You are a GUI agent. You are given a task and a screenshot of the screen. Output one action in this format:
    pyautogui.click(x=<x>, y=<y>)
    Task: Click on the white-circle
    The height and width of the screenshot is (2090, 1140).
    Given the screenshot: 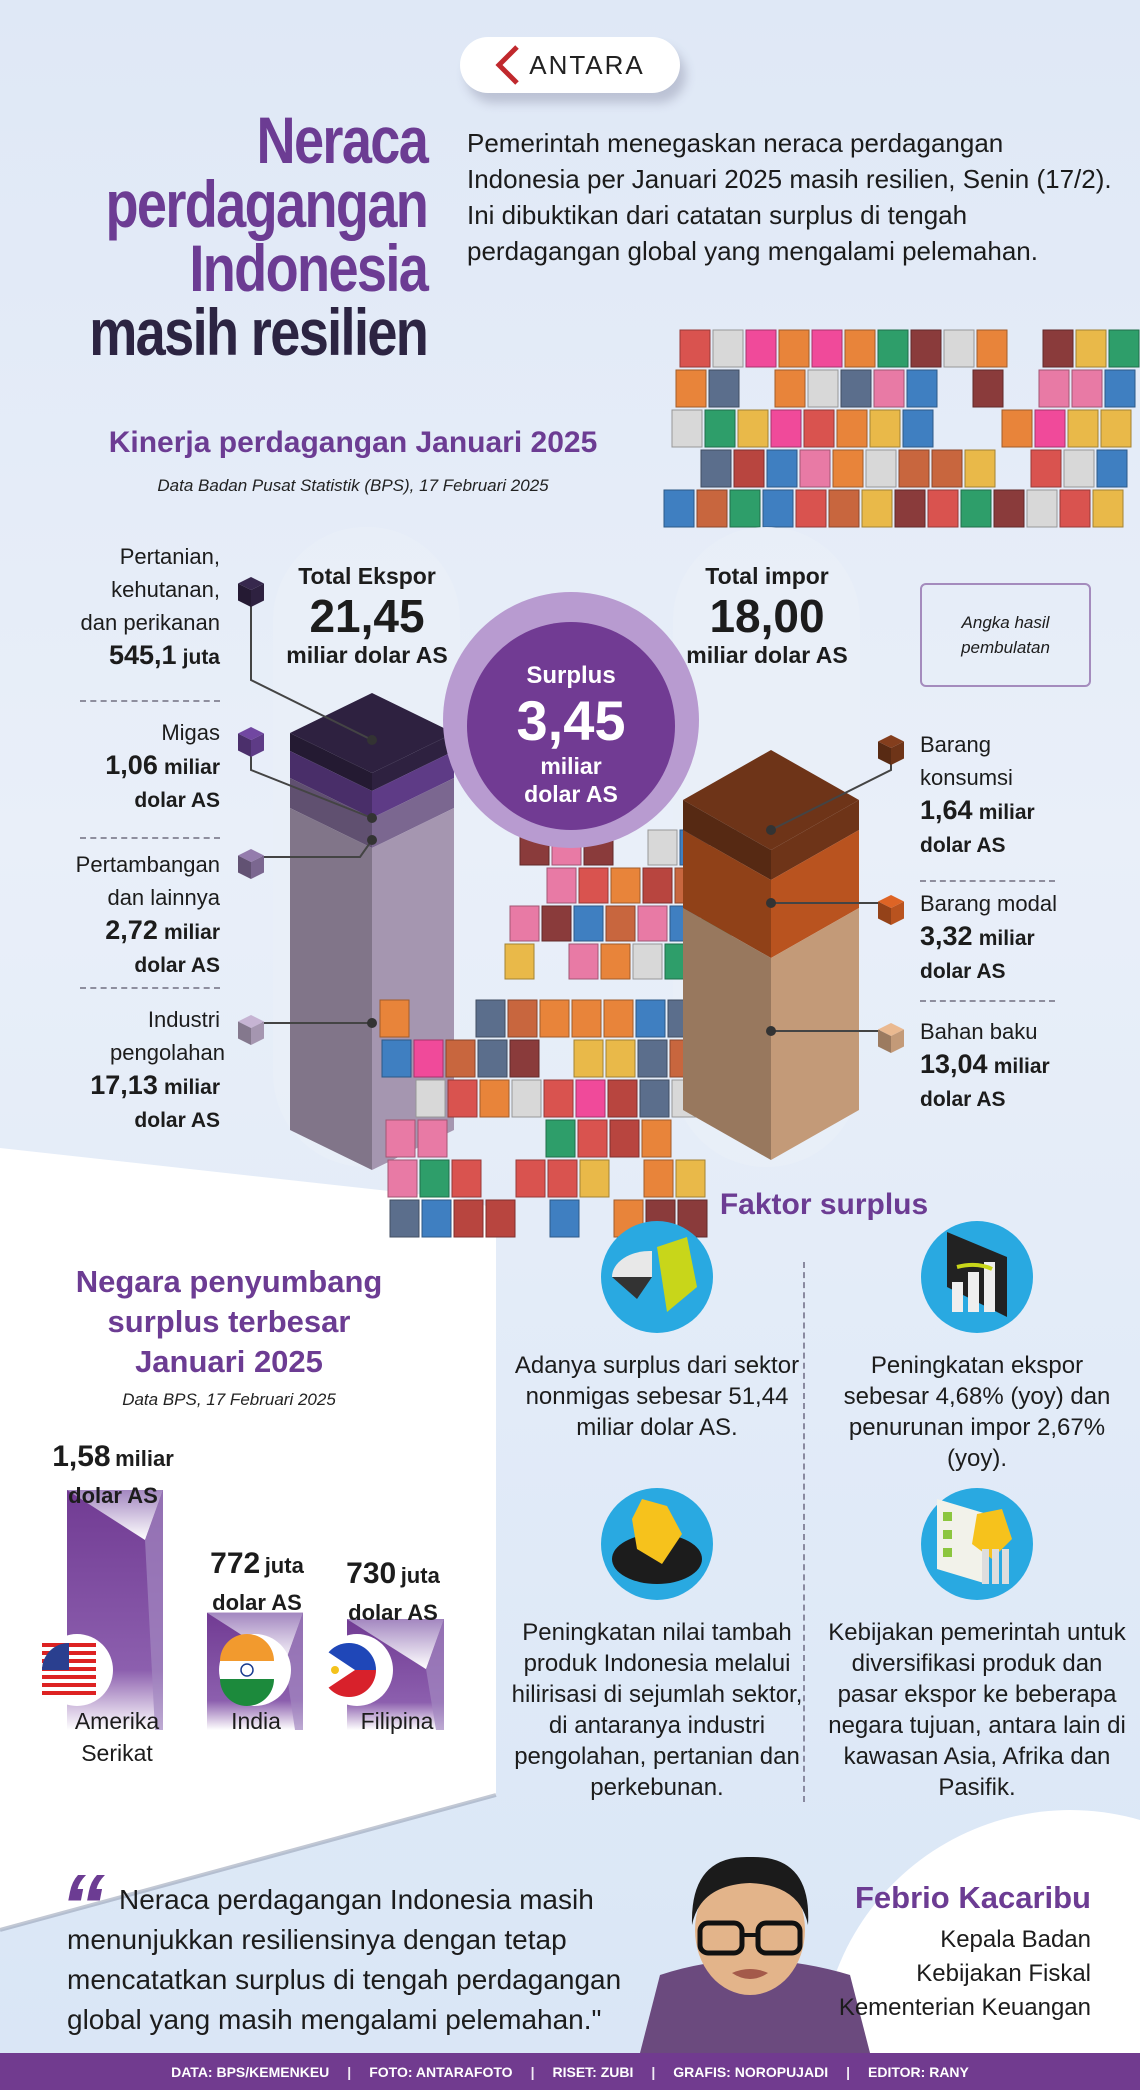 What is the action you would take?
    pyautogui.click(x=980, y=1950)
    